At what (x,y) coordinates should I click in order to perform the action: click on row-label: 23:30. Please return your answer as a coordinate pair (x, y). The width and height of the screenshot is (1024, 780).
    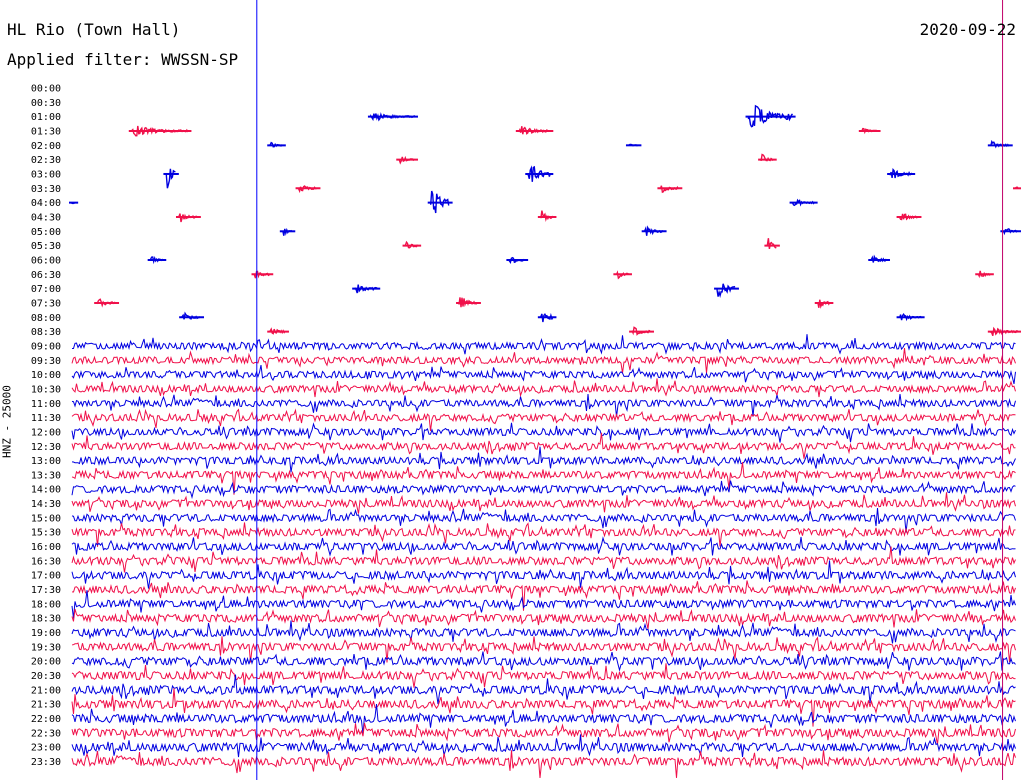
    Looking at the image, I should click on (46, 762).